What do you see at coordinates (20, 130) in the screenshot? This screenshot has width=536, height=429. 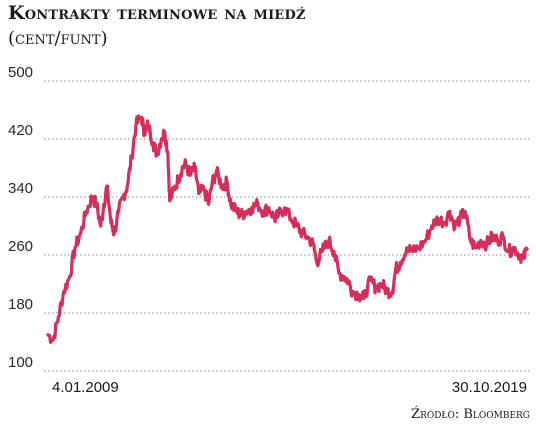 I see `y-tick-label: 420` at bounding box center [20, 130].